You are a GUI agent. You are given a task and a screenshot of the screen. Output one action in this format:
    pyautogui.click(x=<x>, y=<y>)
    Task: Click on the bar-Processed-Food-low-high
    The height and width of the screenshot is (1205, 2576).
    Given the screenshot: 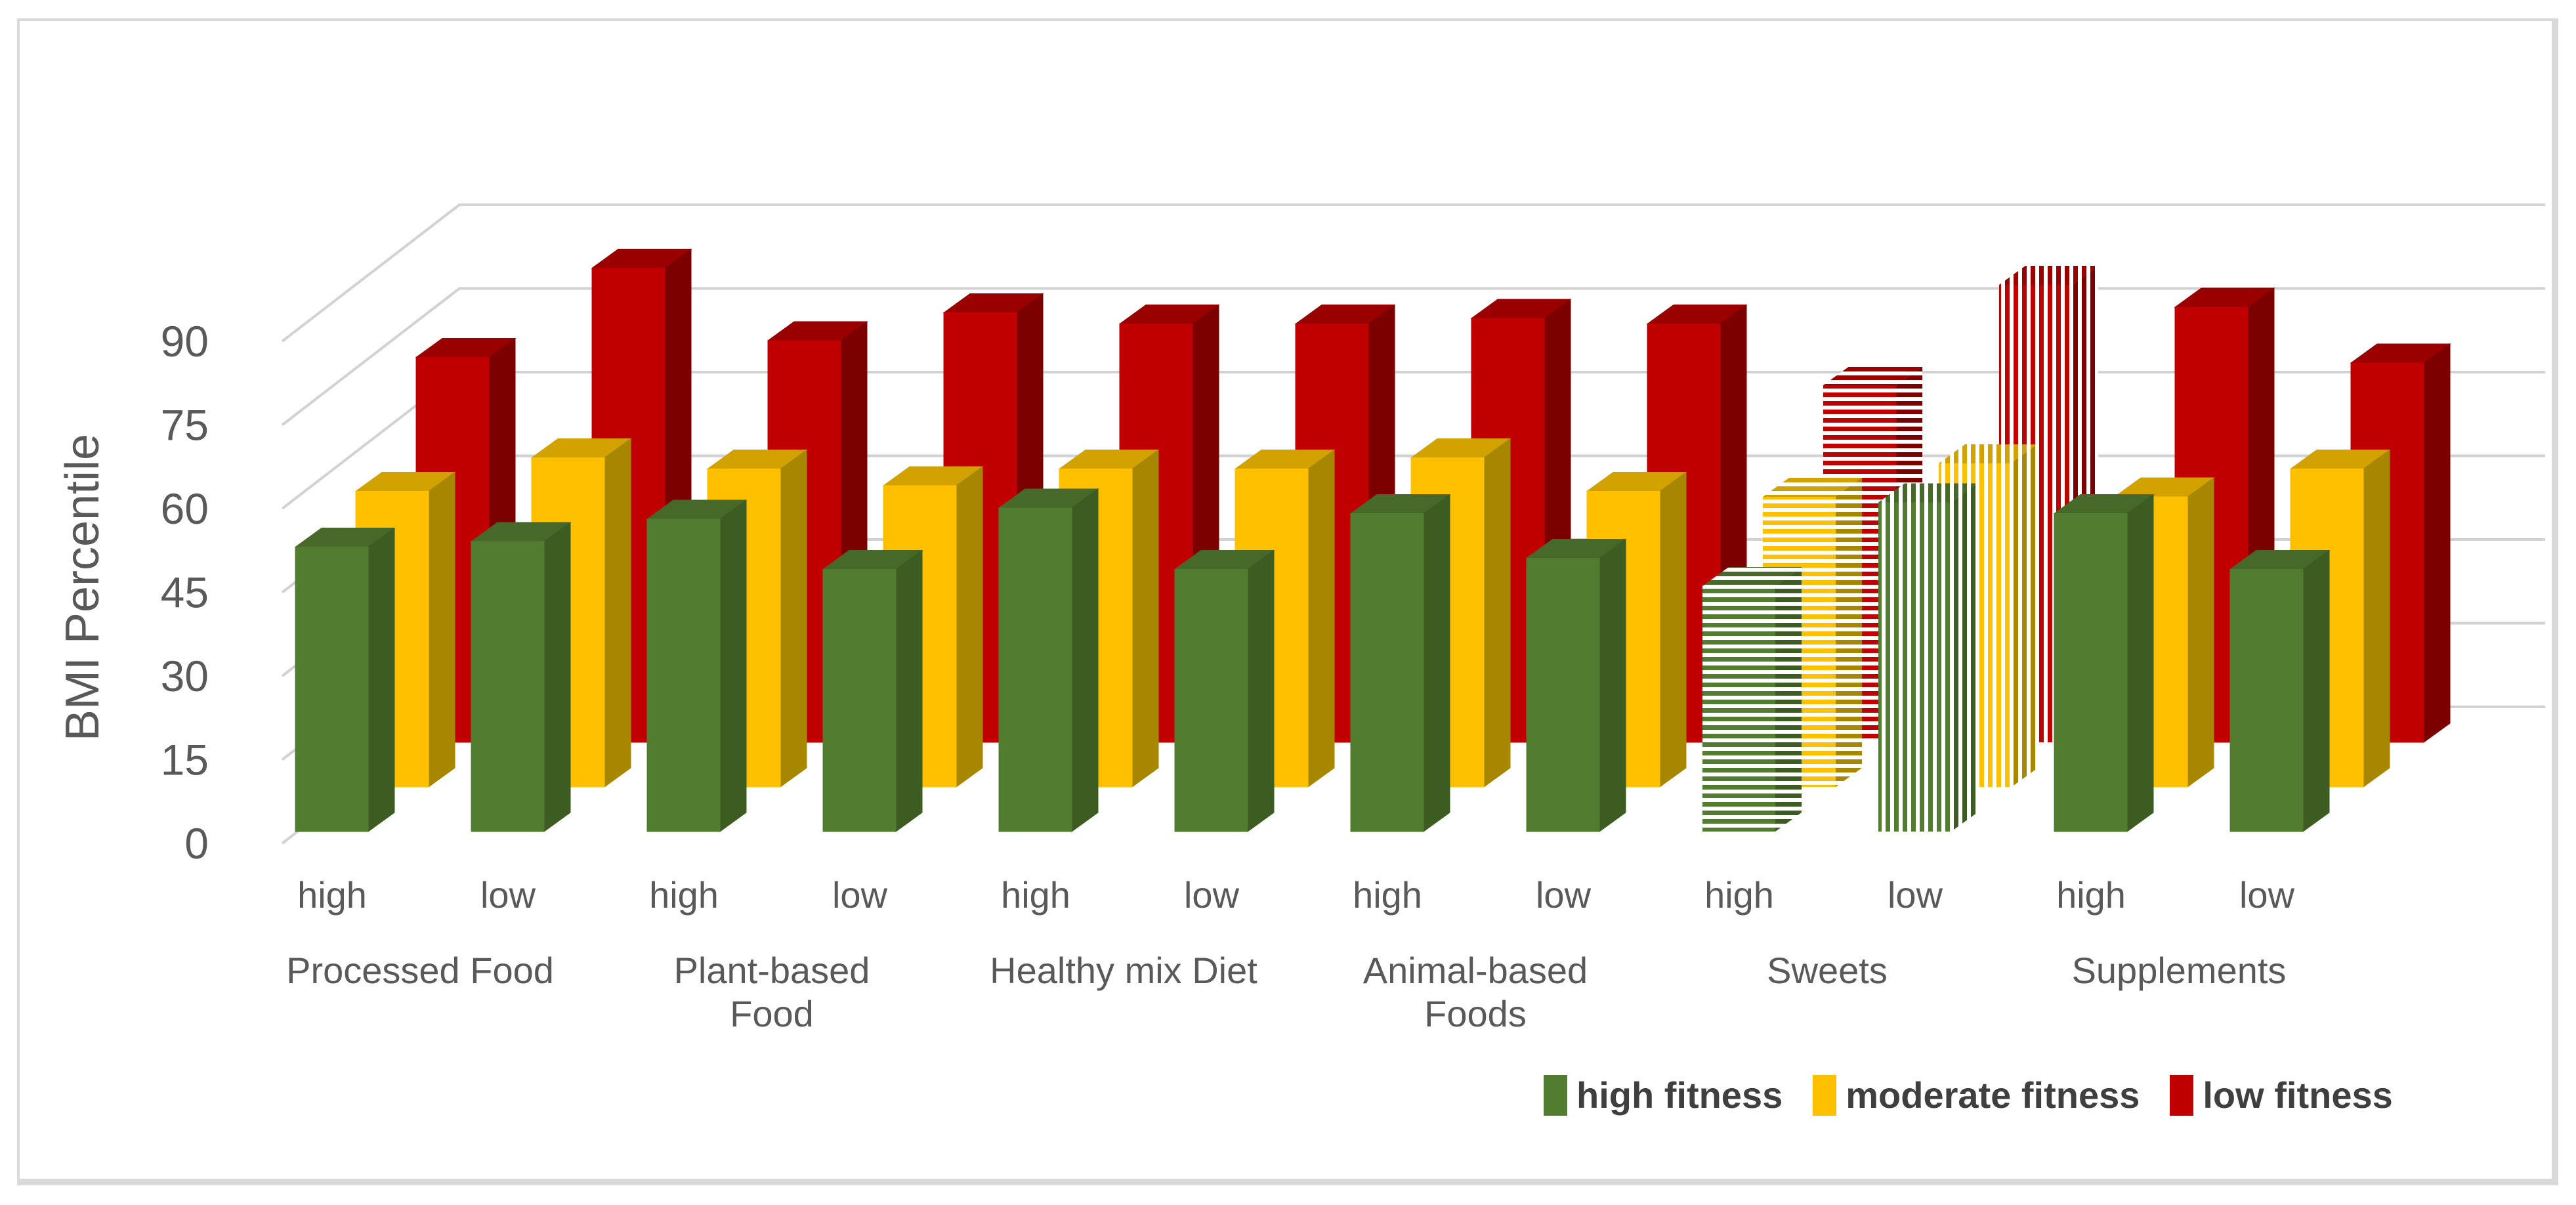 What is the action you would take?
    pyautogui.click(x=521, y=677)
    